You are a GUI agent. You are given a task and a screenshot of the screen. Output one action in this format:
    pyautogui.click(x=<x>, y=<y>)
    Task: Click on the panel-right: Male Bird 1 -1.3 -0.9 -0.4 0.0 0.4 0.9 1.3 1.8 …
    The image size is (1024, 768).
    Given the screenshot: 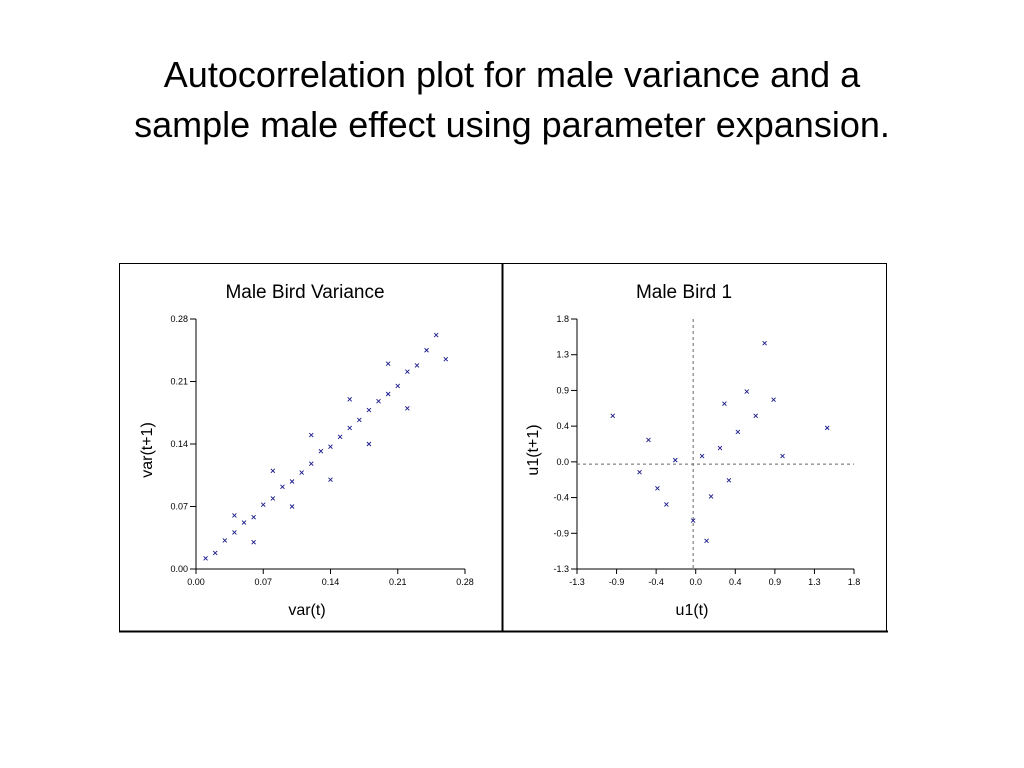 What is the action you would take?
    pyautogui.click(x=692, y=450)
    